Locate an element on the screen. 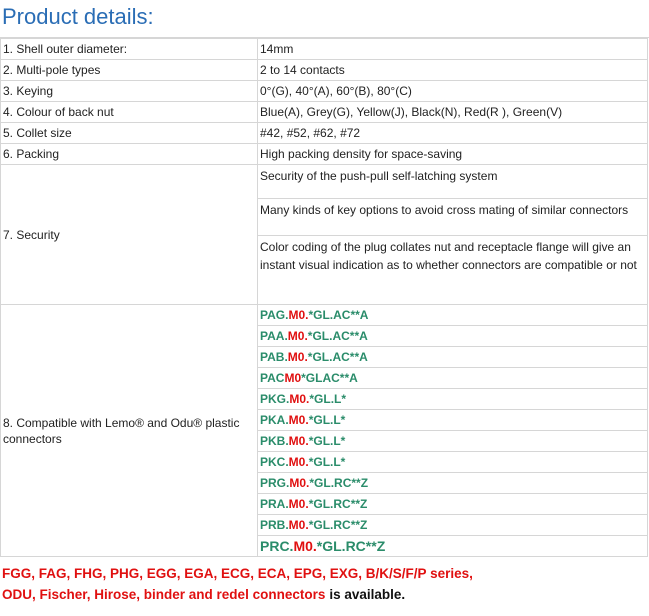  table-row: 1. Shell outer diameter: 14mm is located at coordinates (324, 49).